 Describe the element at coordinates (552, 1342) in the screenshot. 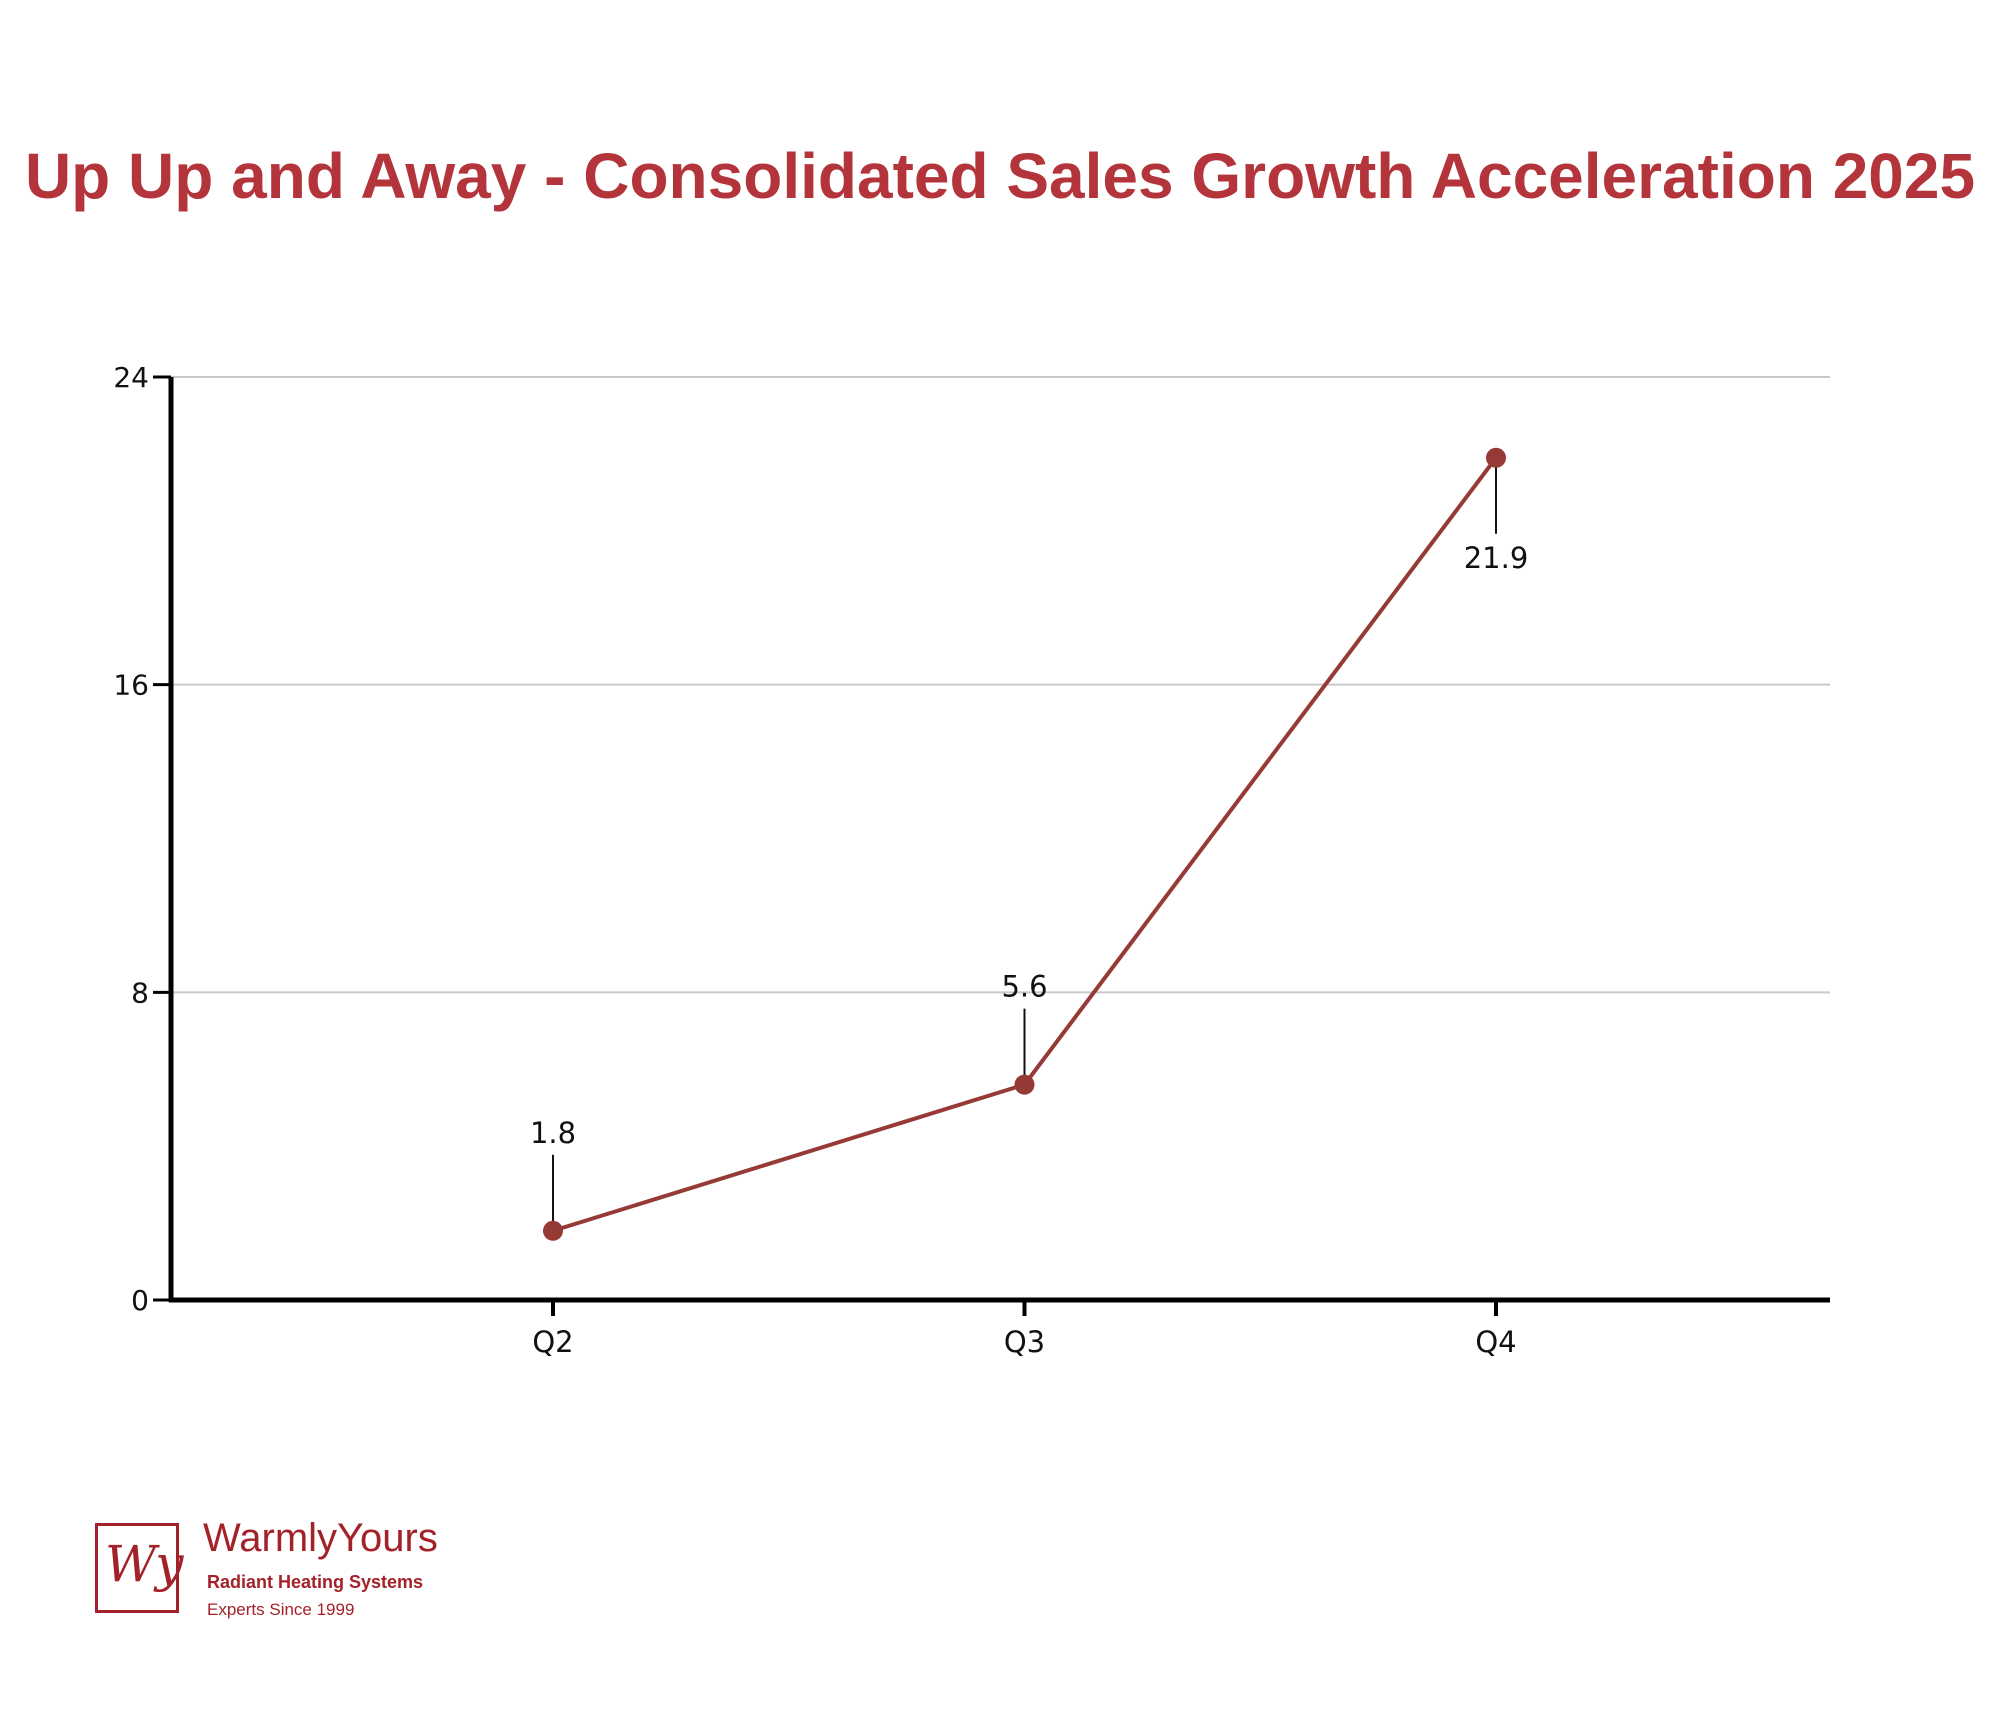

I see `x-tick-label: Q2` at that location.